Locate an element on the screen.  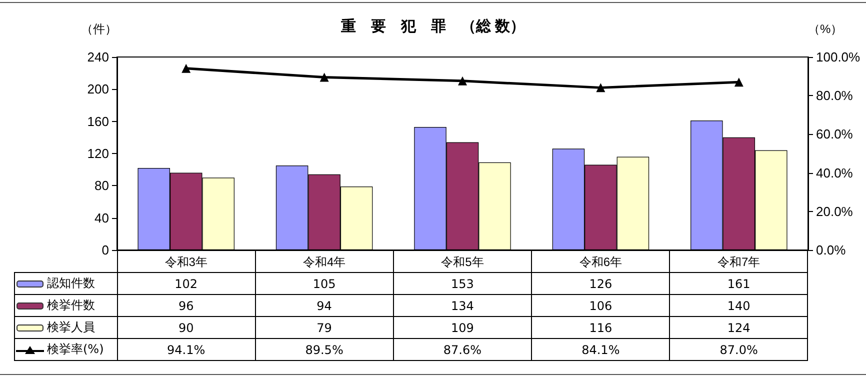
y-axis-title: （件） is located at coordinates (99, 29).